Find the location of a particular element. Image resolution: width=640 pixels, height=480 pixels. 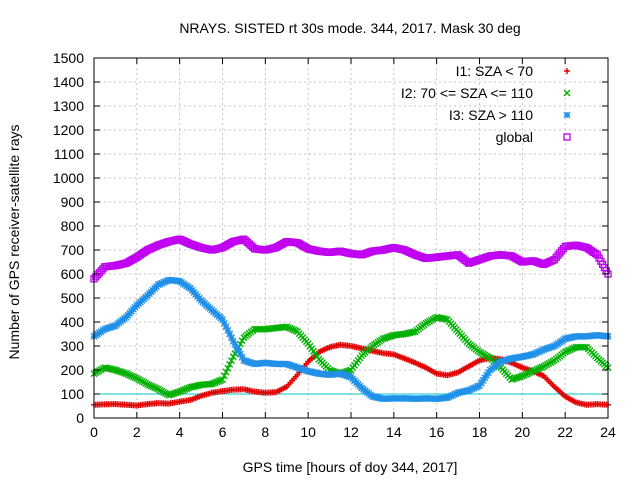

x-tick-label: 12 is located at coordinates (351, 432).